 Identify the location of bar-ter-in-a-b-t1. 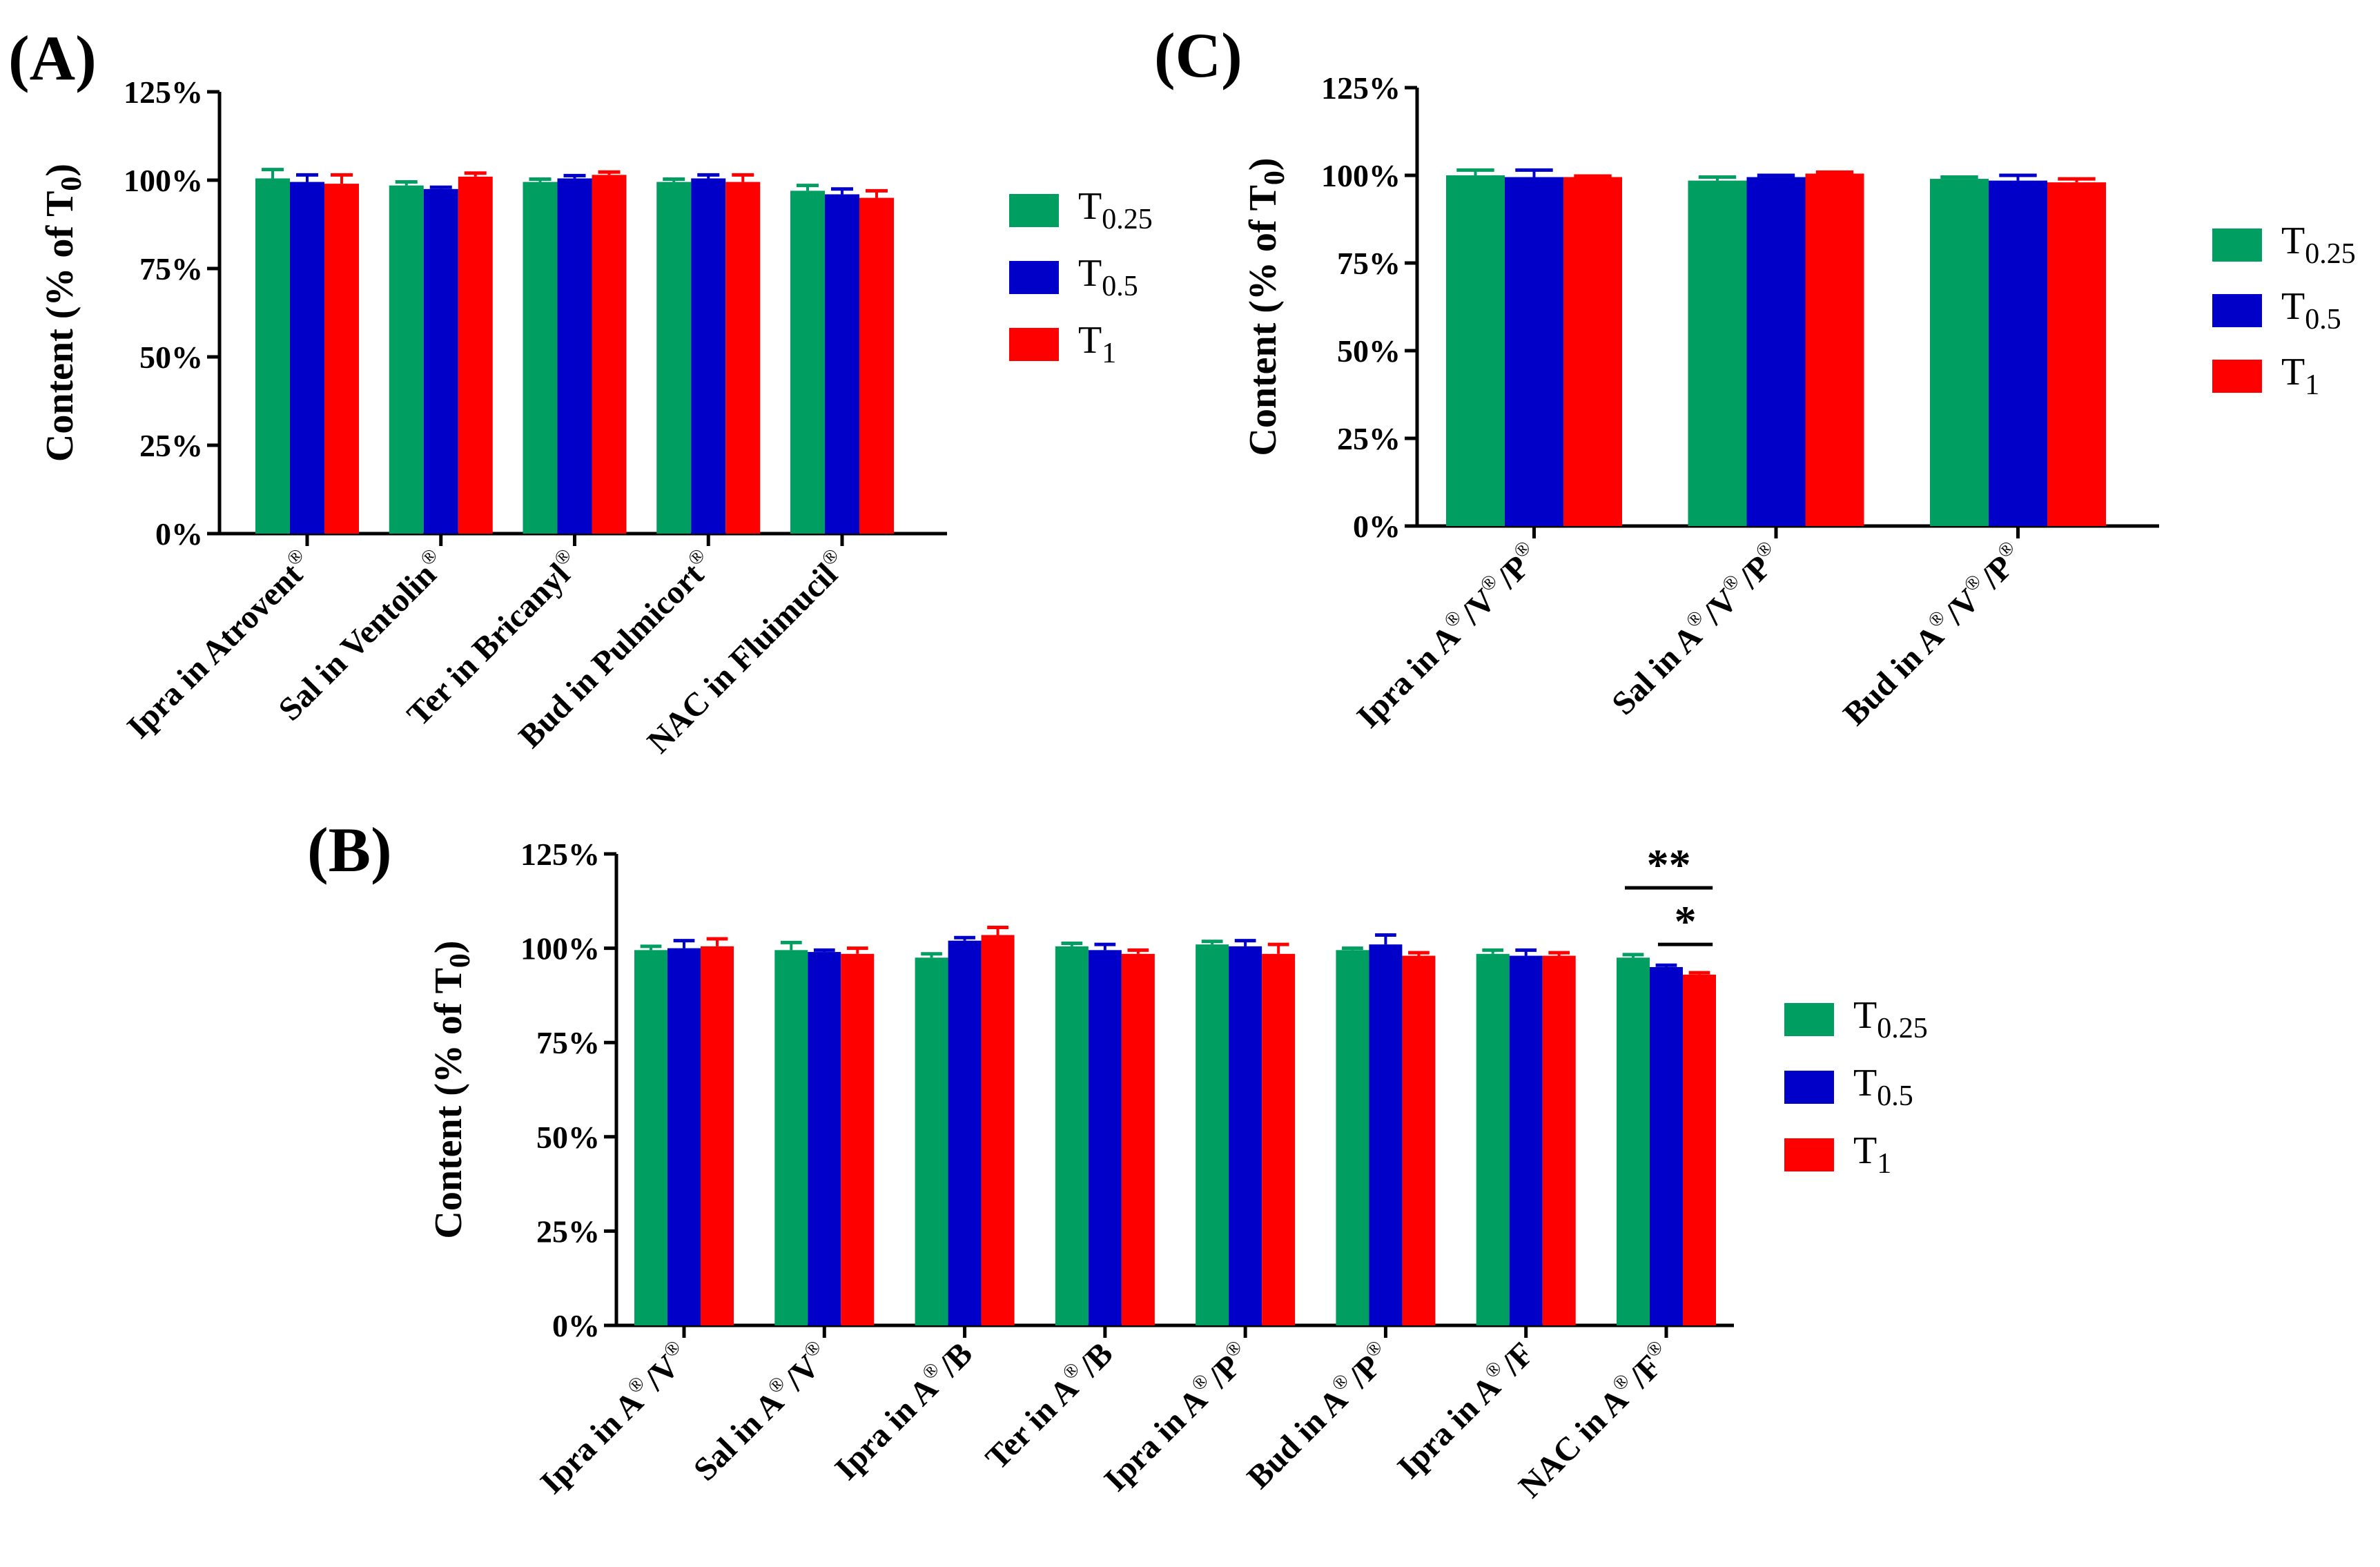
(1138, 1139).